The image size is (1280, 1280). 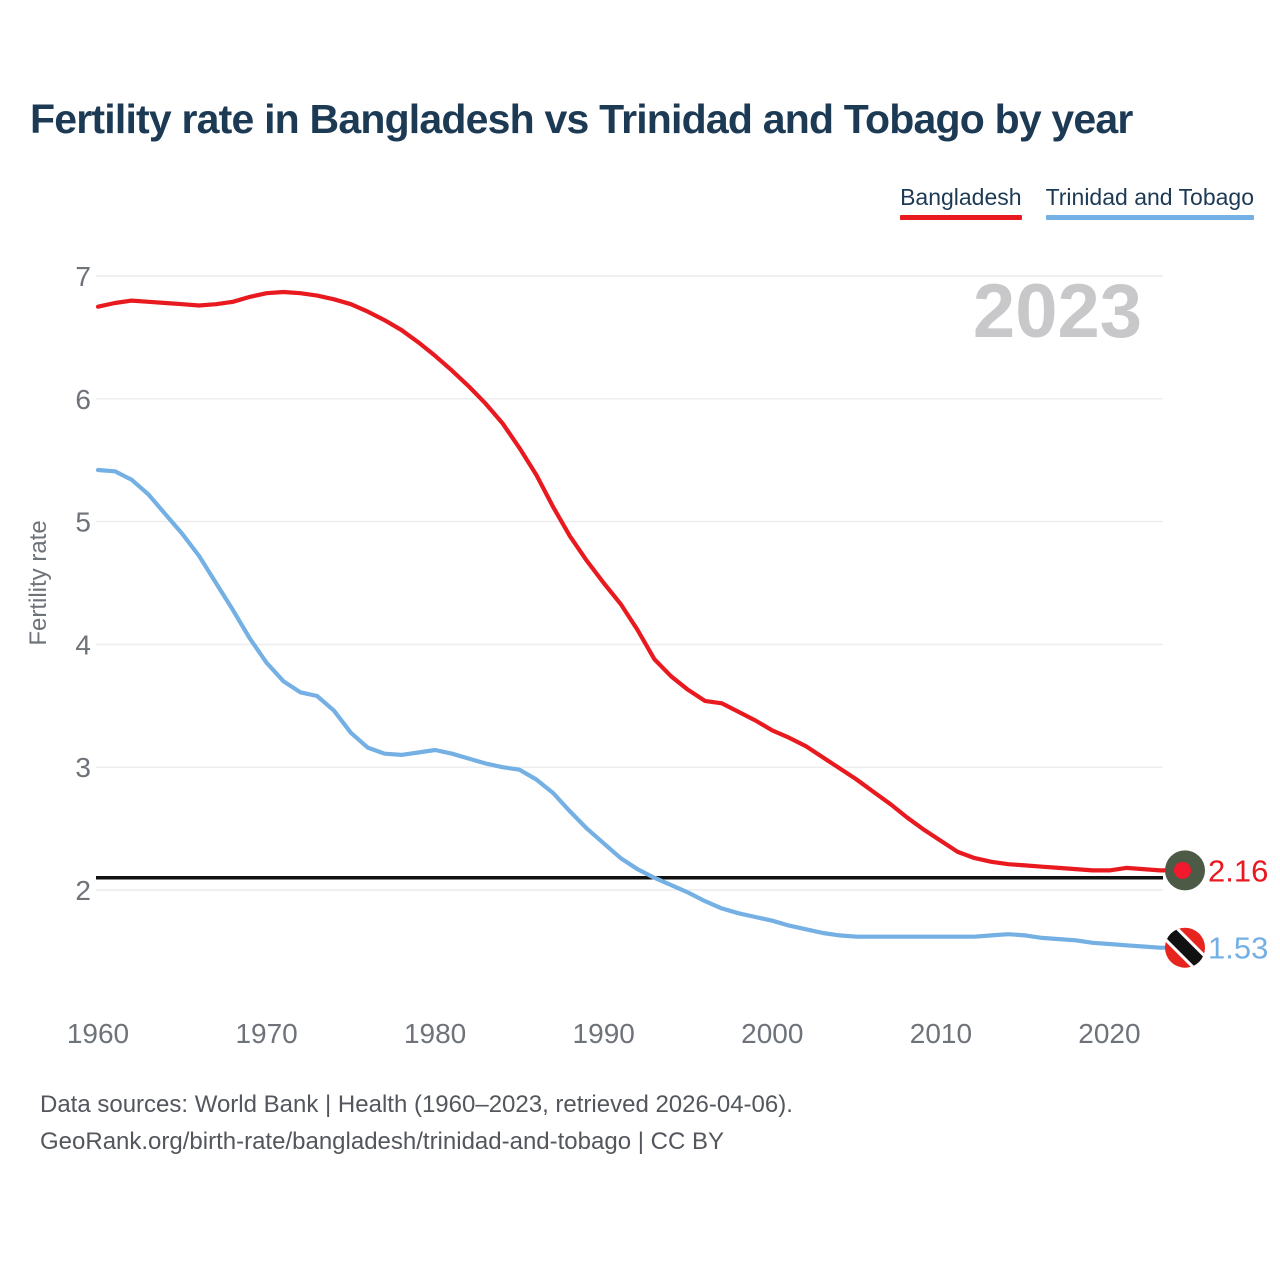 What do you see at coordinates (83, 644) in the screenshot?
I see `y-tick-label: 4` at bounding box center [83, 644].